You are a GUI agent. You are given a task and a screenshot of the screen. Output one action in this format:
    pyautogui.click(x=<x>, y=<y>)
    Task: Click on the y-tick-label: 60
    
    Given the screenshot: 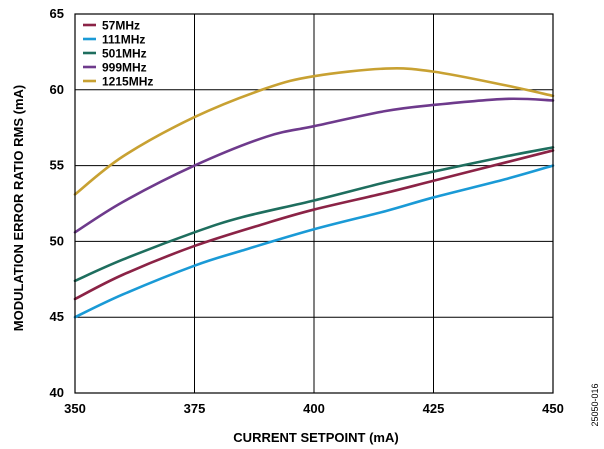 What is the action you would take?
    pyautogui.click(x=57, y=89)
    